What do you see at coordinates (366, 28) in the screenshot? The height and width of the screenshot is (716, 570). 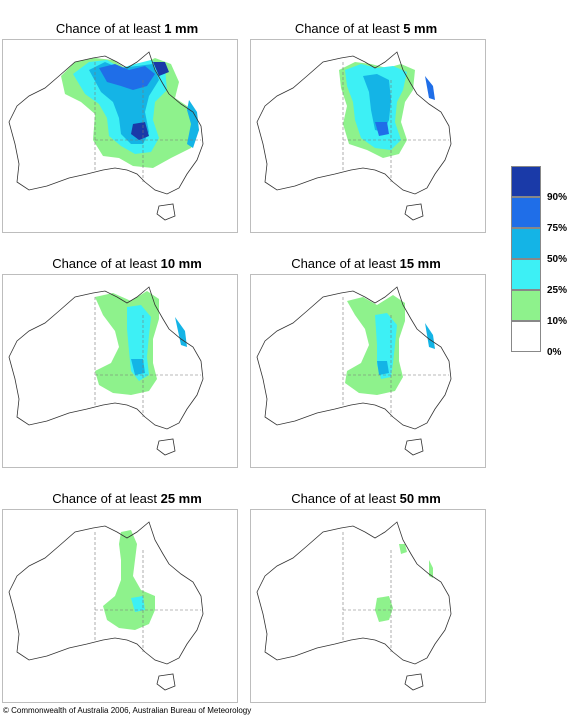 I see `panel-title-5mm: Chance of at least 5 mm` at bounding box center [366, 28].